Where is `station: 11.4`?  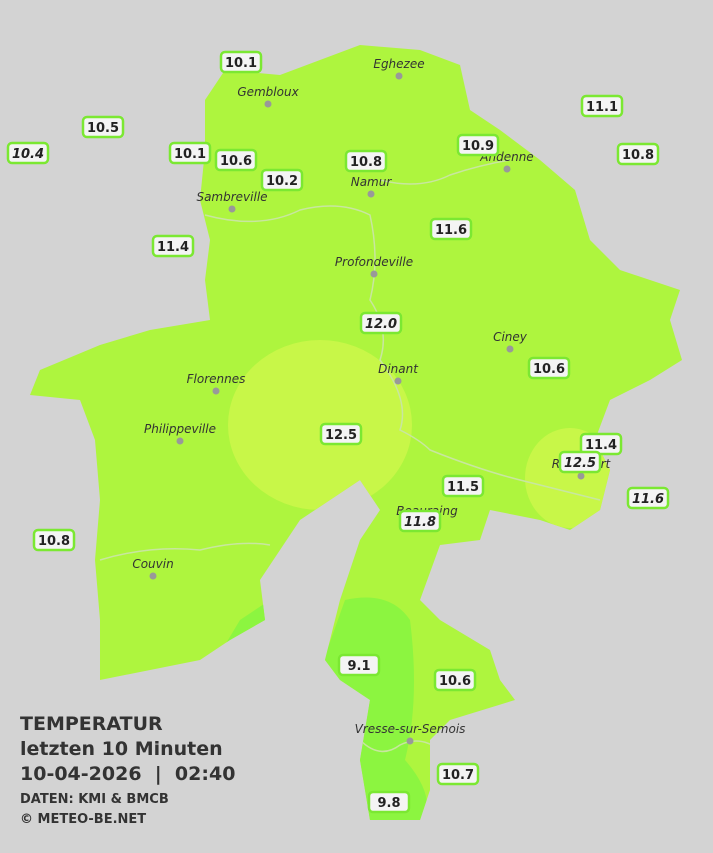 station: 11.4 is located at coordinates (173, 246).